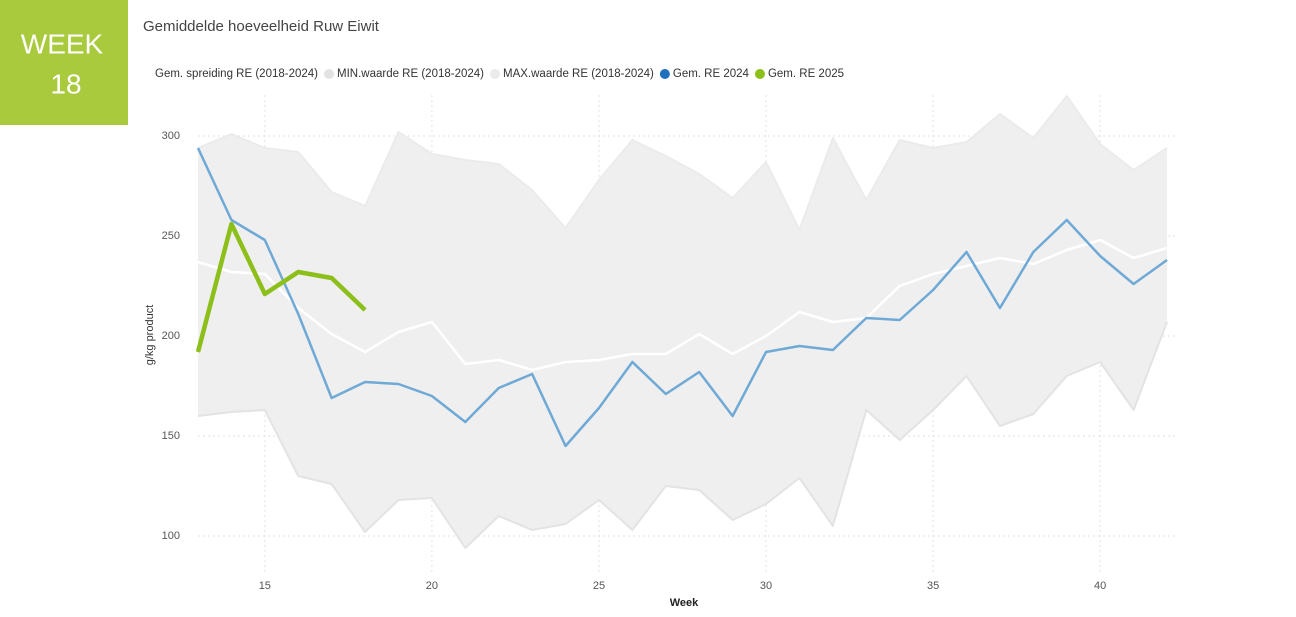  Describe the element at coordinates (171, 436) in the screenshot. I see `y-tick-label: 150` at that location.